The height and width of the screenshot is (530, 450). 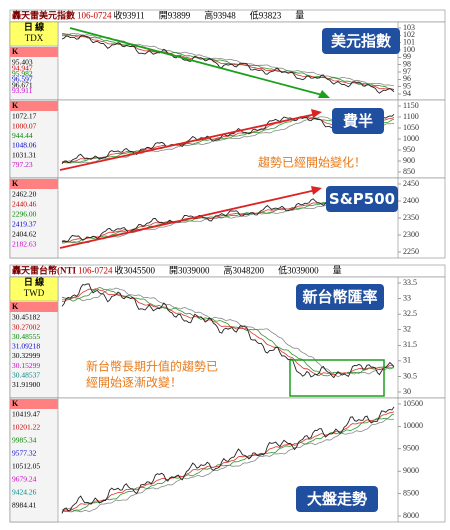 What do you see at coordinates (411, 105) in the screenshot?
I see `y-tick-label: 1150` at bounding box center [411, 105].